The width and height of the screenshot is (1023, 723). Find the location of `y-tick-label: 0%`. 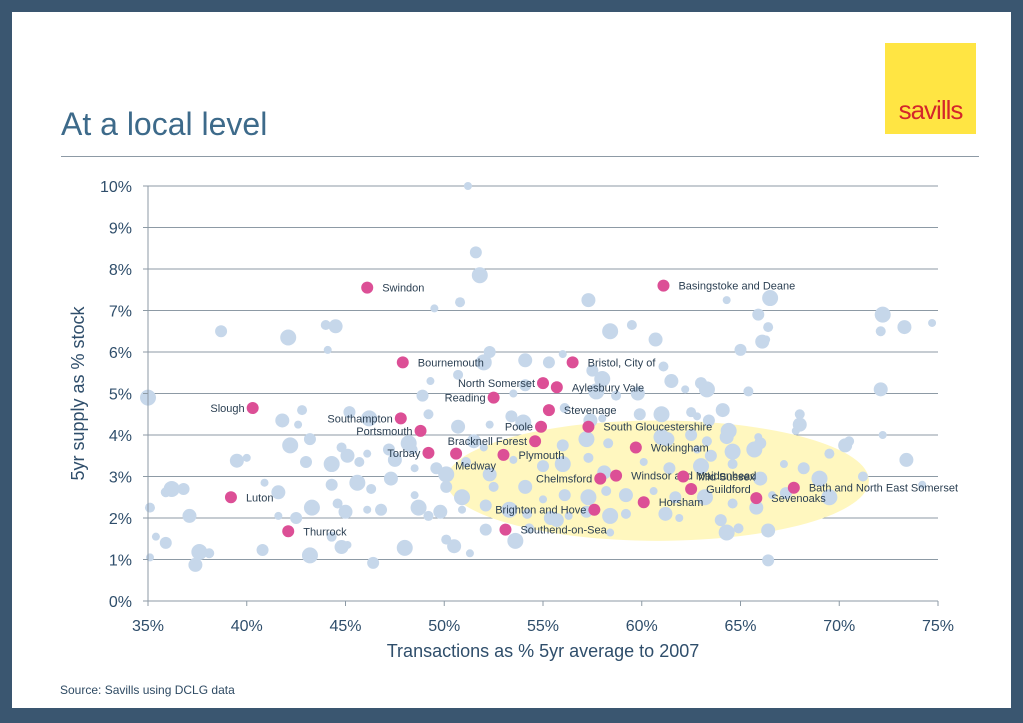

y-tick-label: 0% is located at coordinates (120, 602).